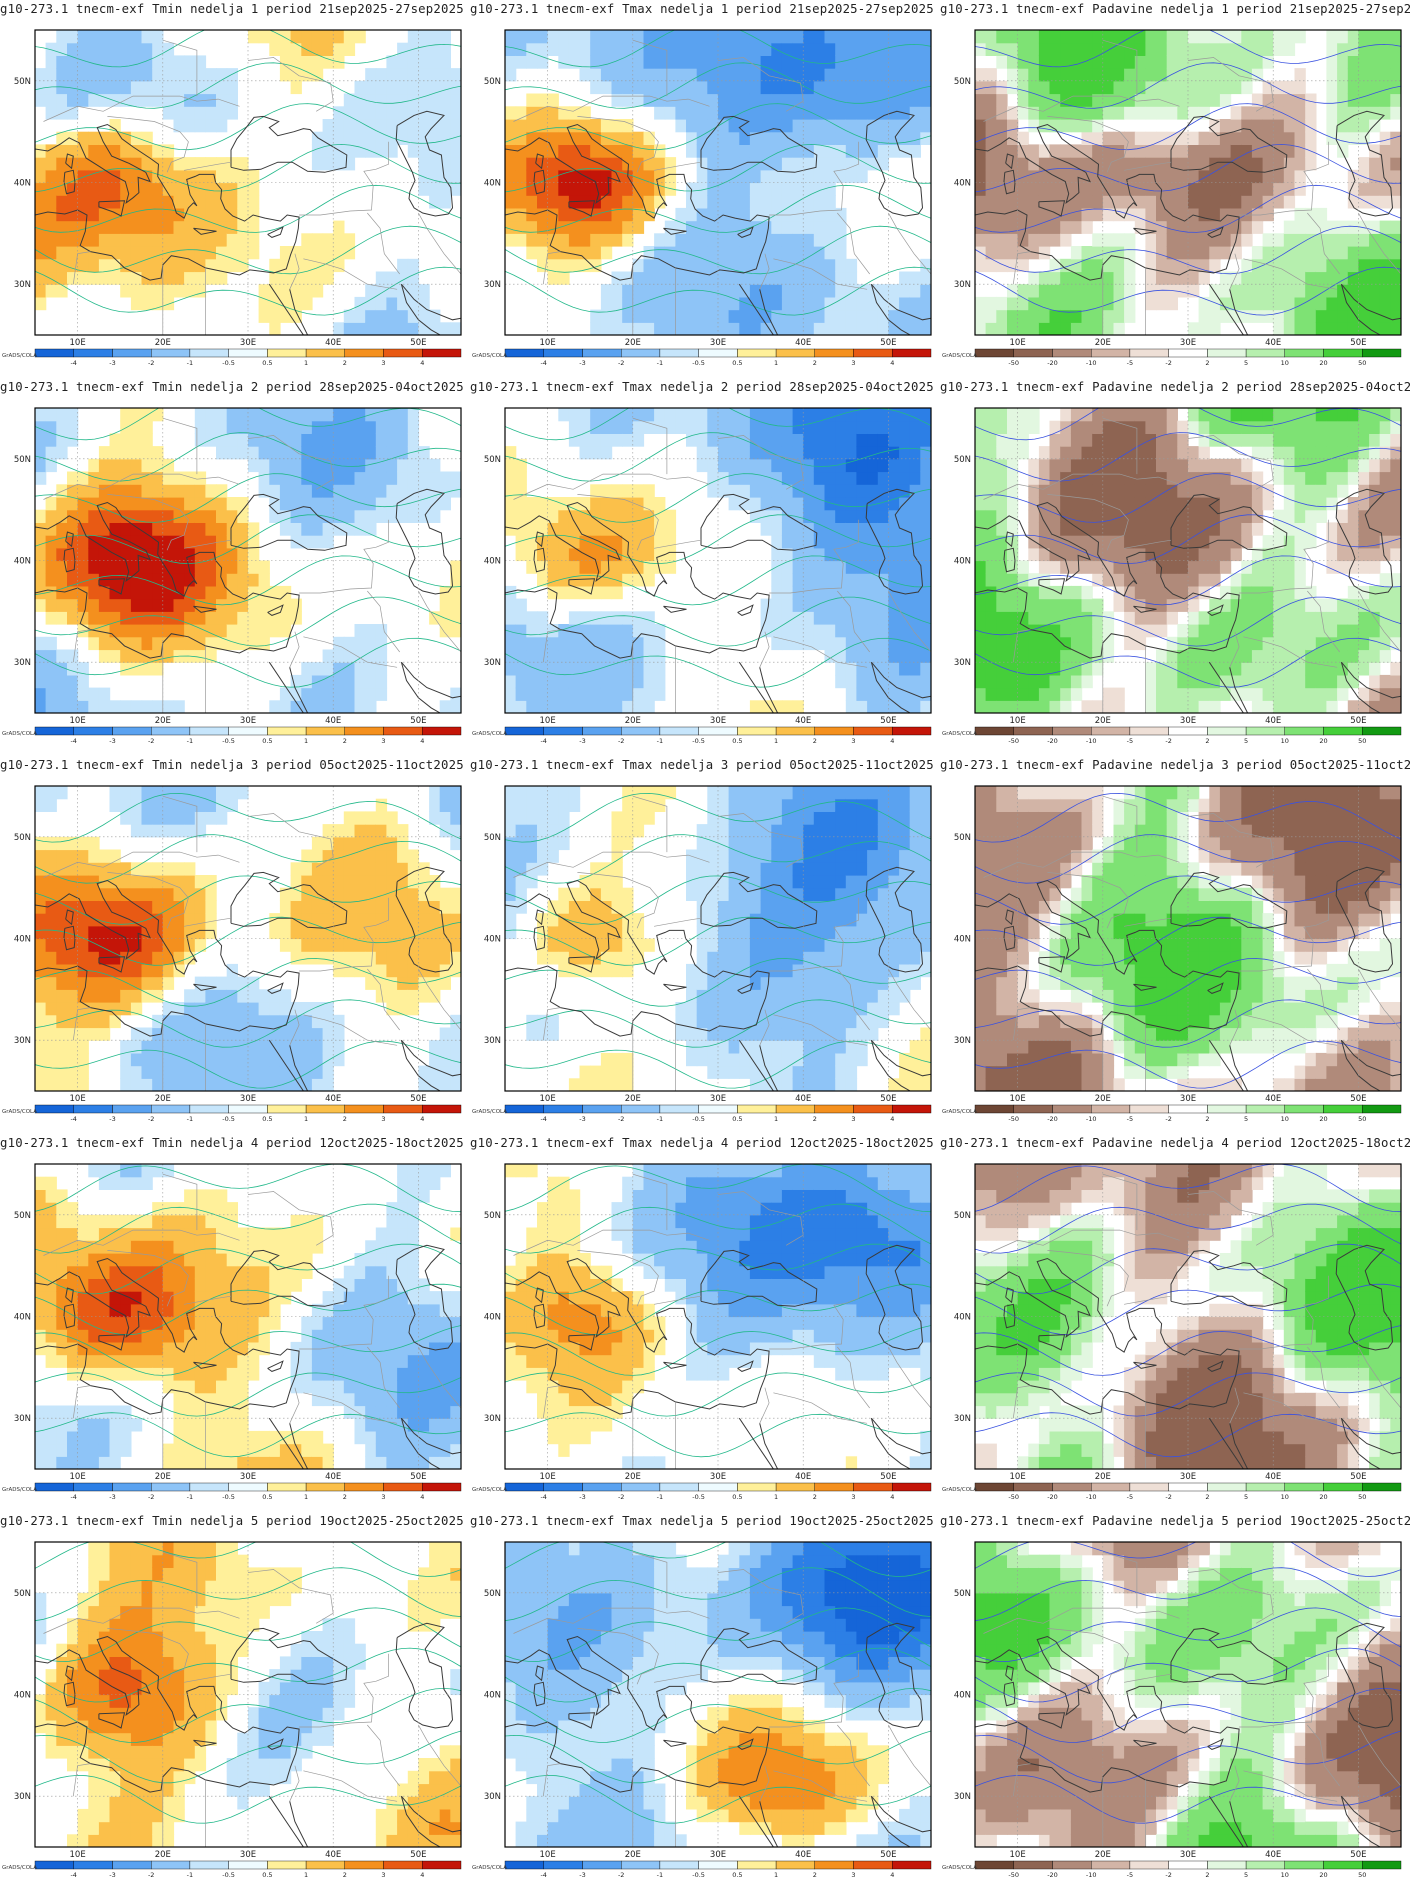  What do you see at coordinates (698, 363) in the screenshot?
I see `legend-label: -0.5` at bounding box center [698, 363].